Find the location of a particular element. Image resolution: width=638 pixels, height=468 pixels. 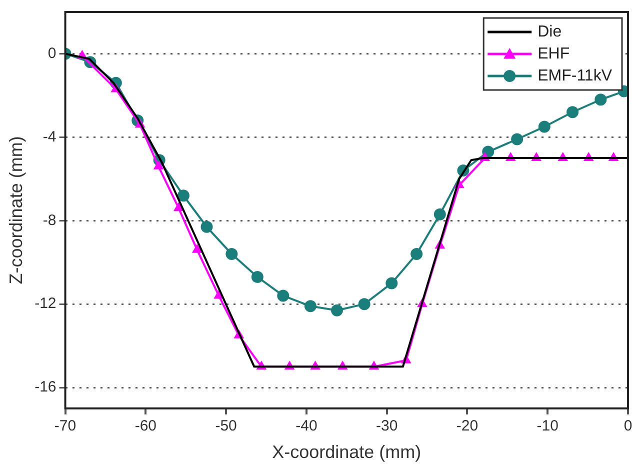

x-tick-label: -70 is located at coordinates (65, 426).